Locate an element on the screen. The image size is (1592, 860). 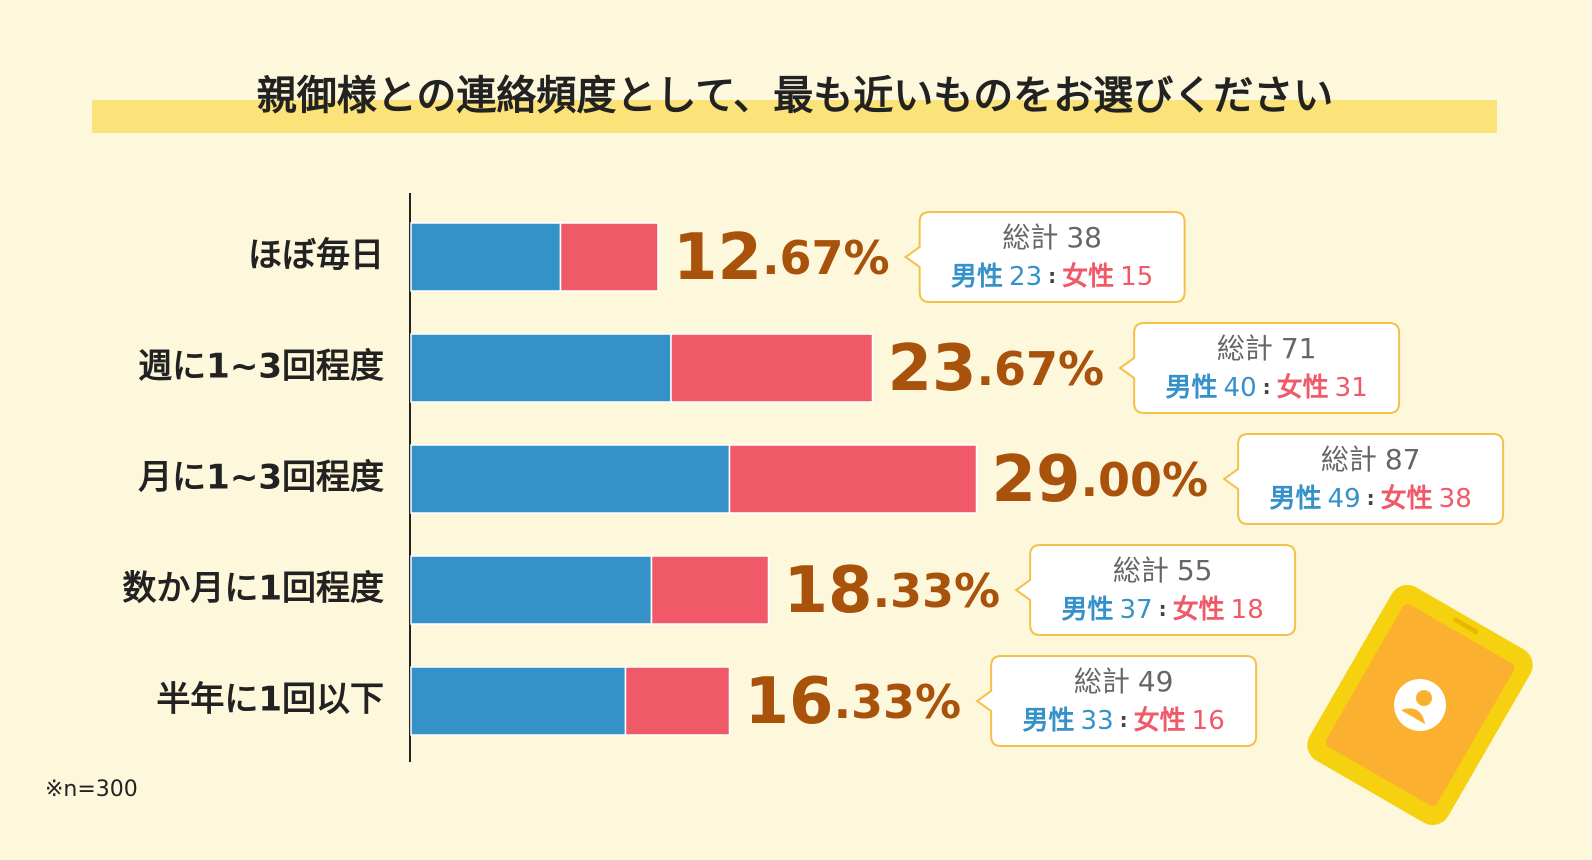
breakdown-line: 男性 49: 女性 38 is located at coordinates (1371, 498).